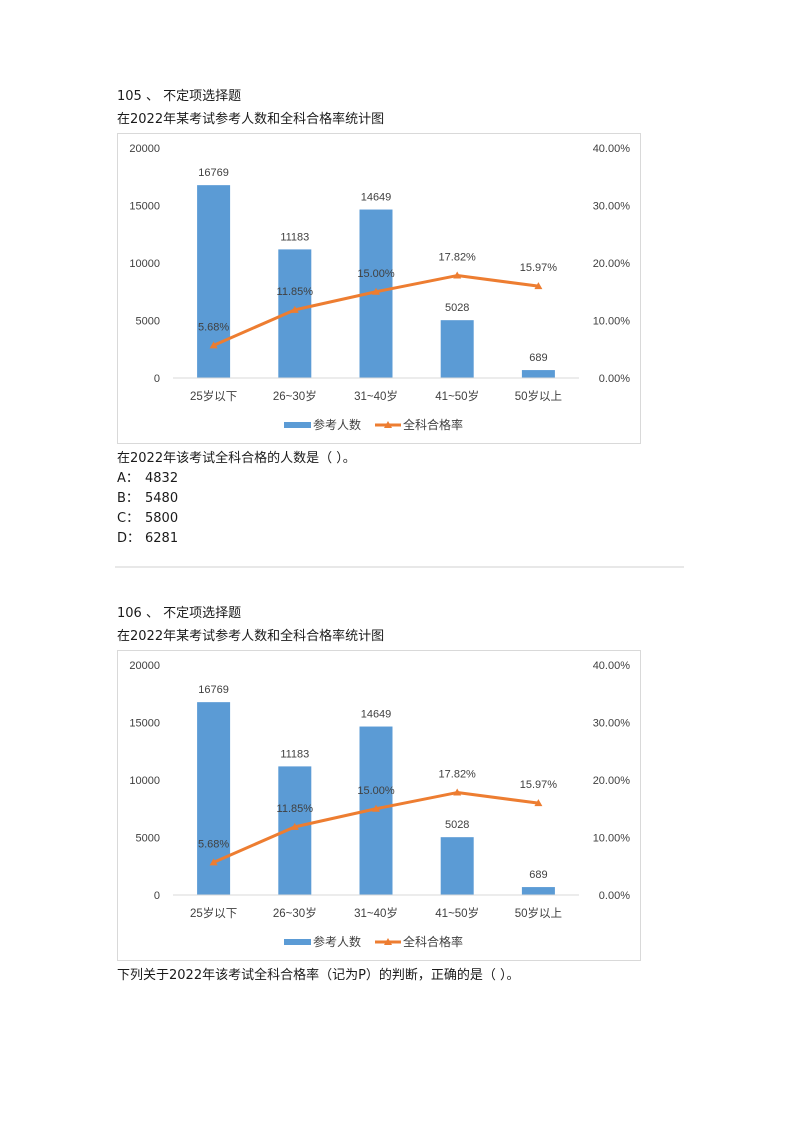 The width and height of the screenshot is (800, 1132). I want to click on option-a-value: 4832, so click(162, 478).